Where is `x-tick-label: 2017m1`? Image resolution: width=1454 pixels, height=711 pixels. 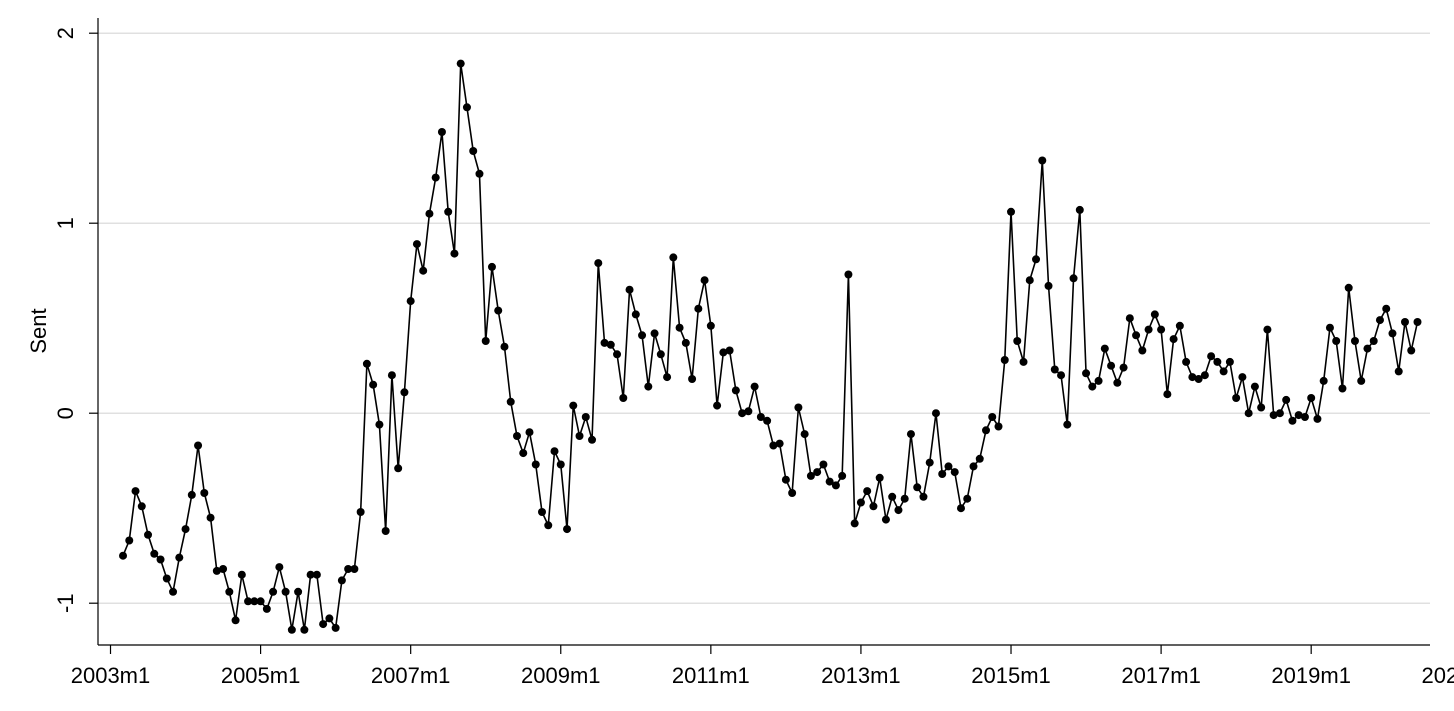
x-tick-label: 2017m1 is located at coordinates (1161, 675).